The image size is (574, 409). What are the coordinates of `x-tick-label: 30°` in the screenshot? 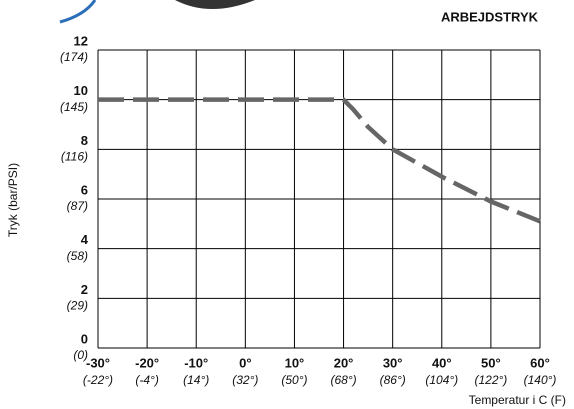 It's located at (393, 362).